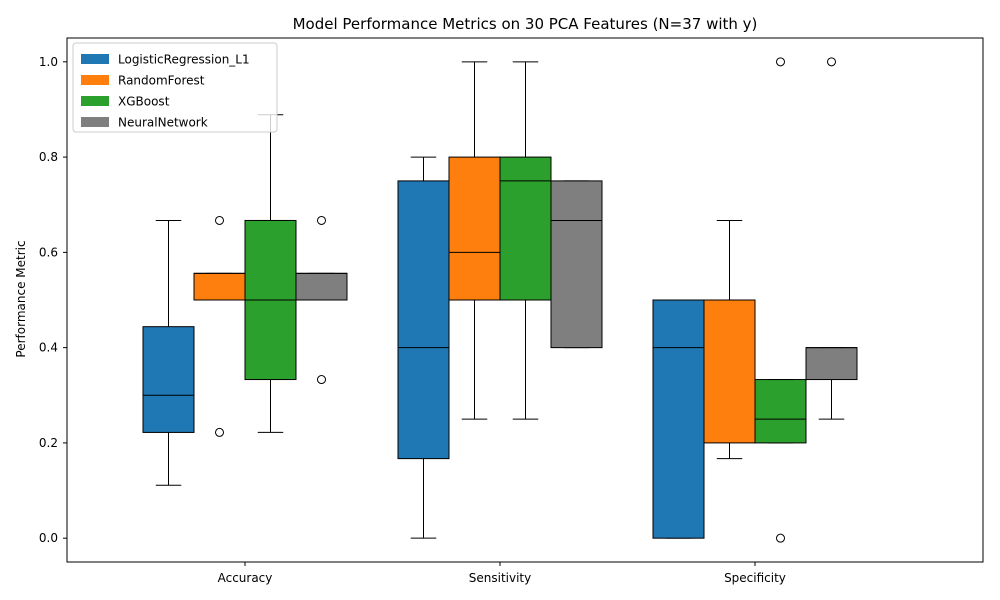 This screenshot has width=1000, height=600. What do you see at coordinates (161, 81) in the screenshot?
I see `legend-label-RandomForest: RandomForest` at bounding box center [161, 81].